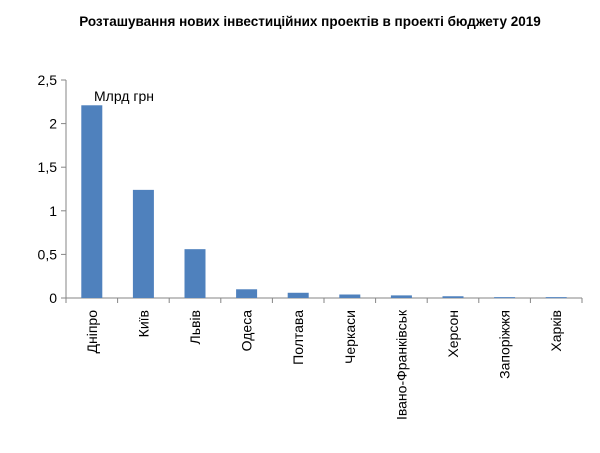 This screenshot has width=600, height=453. What do you see at coordinates (453, 334) in the screenshot?
I see `category-label: Херсон` at bounding box center [453, 334].